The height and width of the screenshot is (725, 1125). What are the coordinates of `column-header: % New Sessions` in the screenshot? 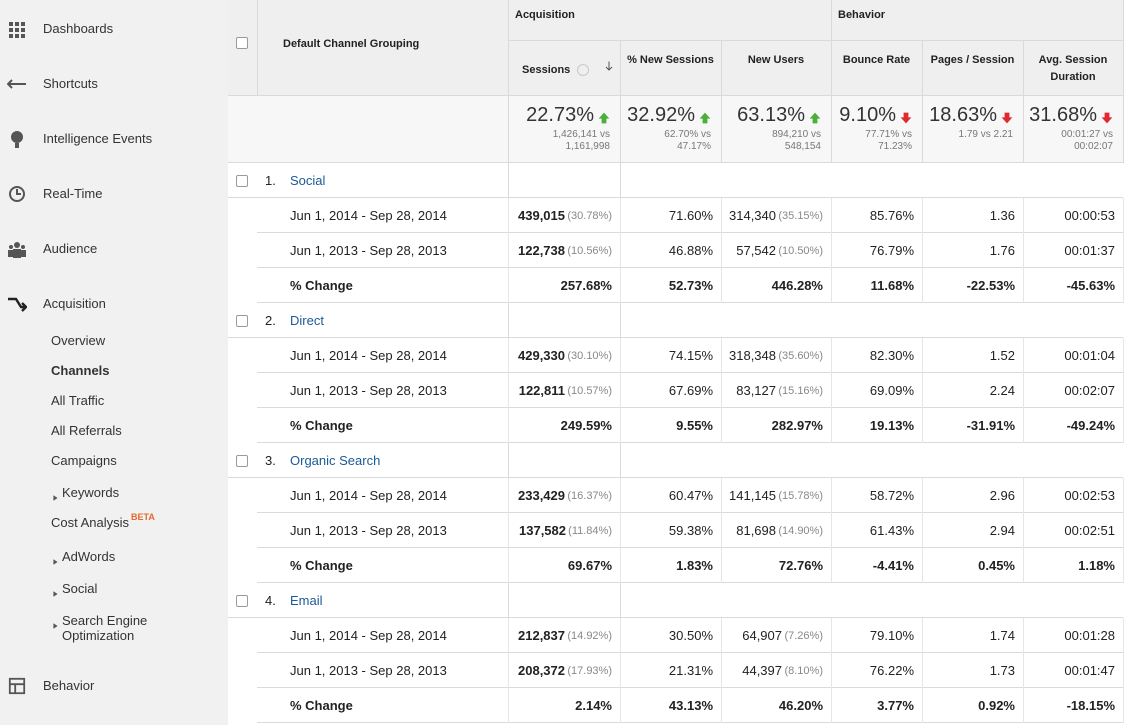 It's located at (670, 60).